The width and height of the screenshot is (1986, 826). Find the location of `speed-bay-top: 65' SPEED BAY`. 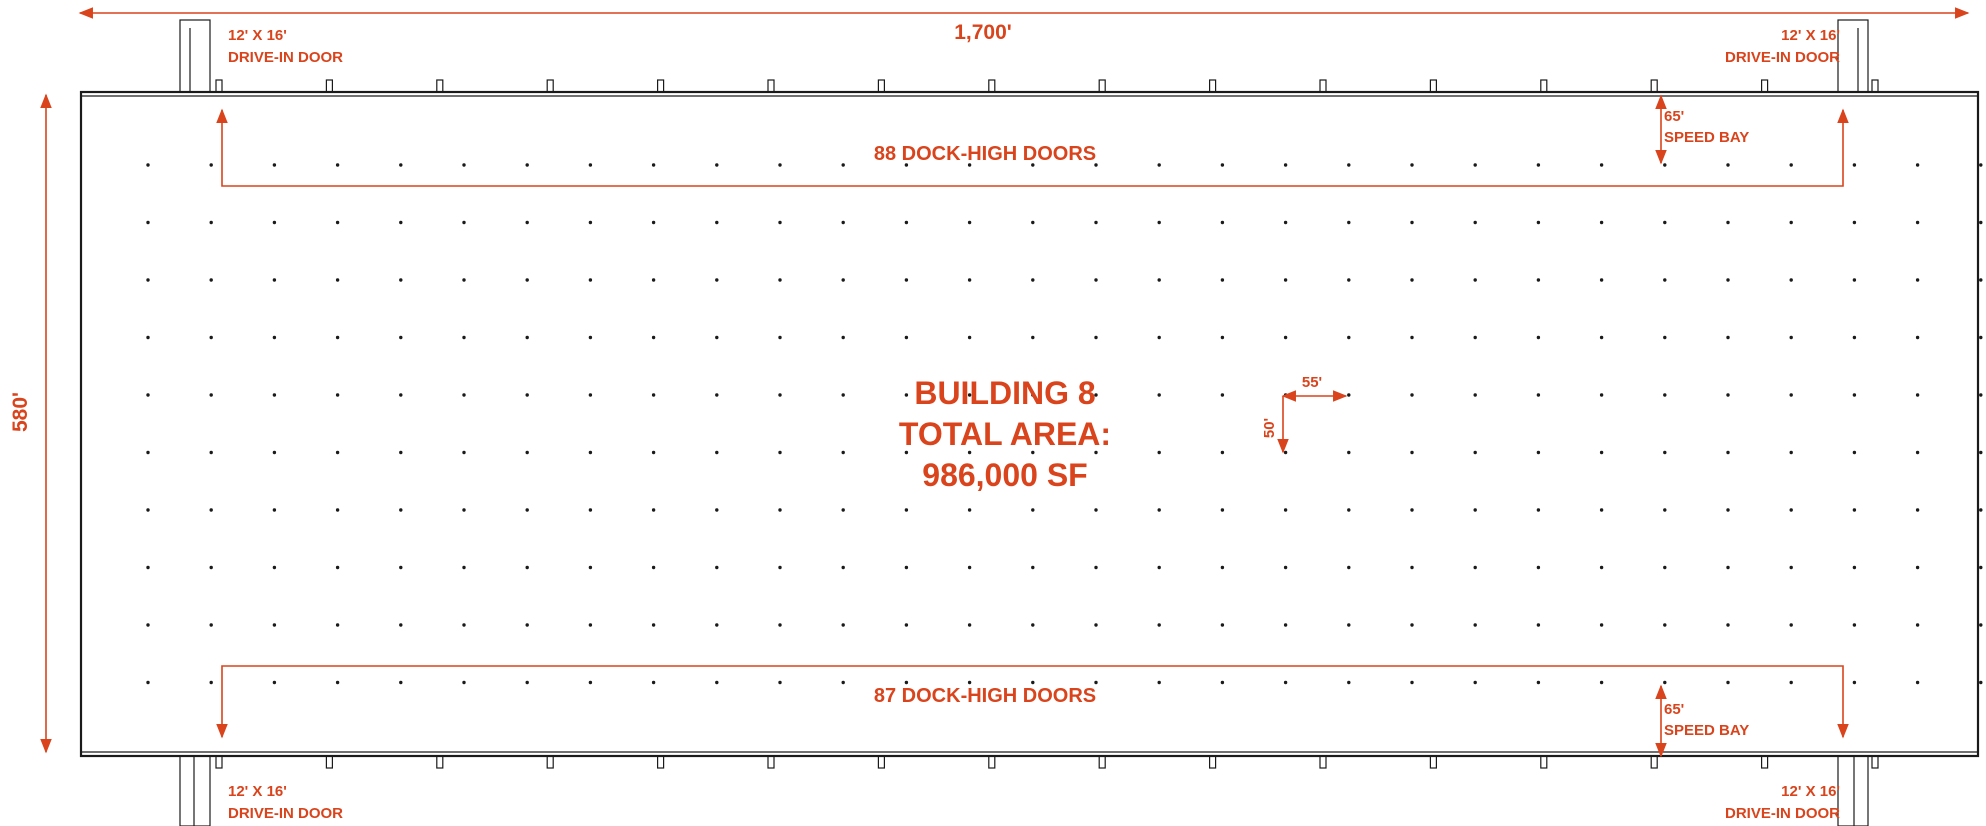

speed-bay-top: 65' SPEED BAY is located at coordinates (1702, 129).